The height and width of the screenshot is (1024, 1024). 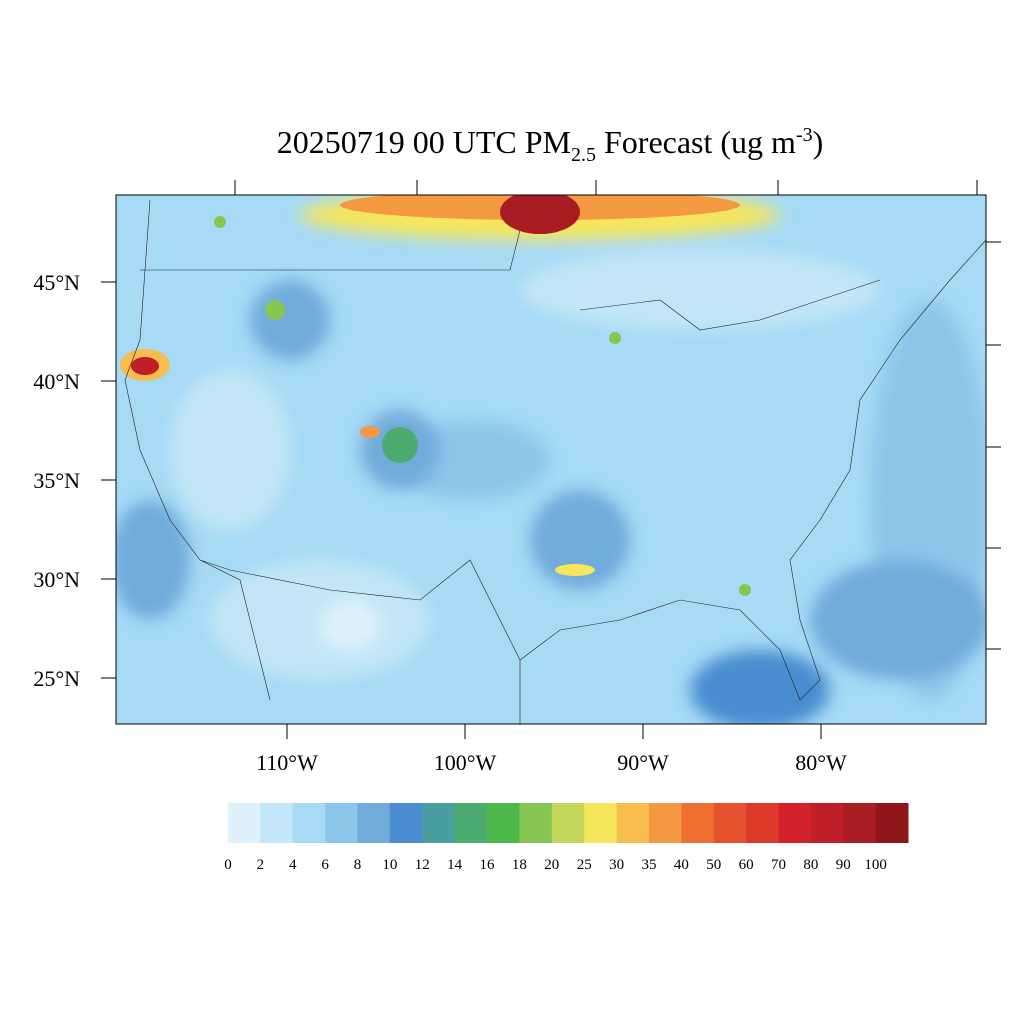 What do you see at coordinates (616, 865) in the screenshot?
I see `colorbar-label: 30` at bounding box center [616, 865].